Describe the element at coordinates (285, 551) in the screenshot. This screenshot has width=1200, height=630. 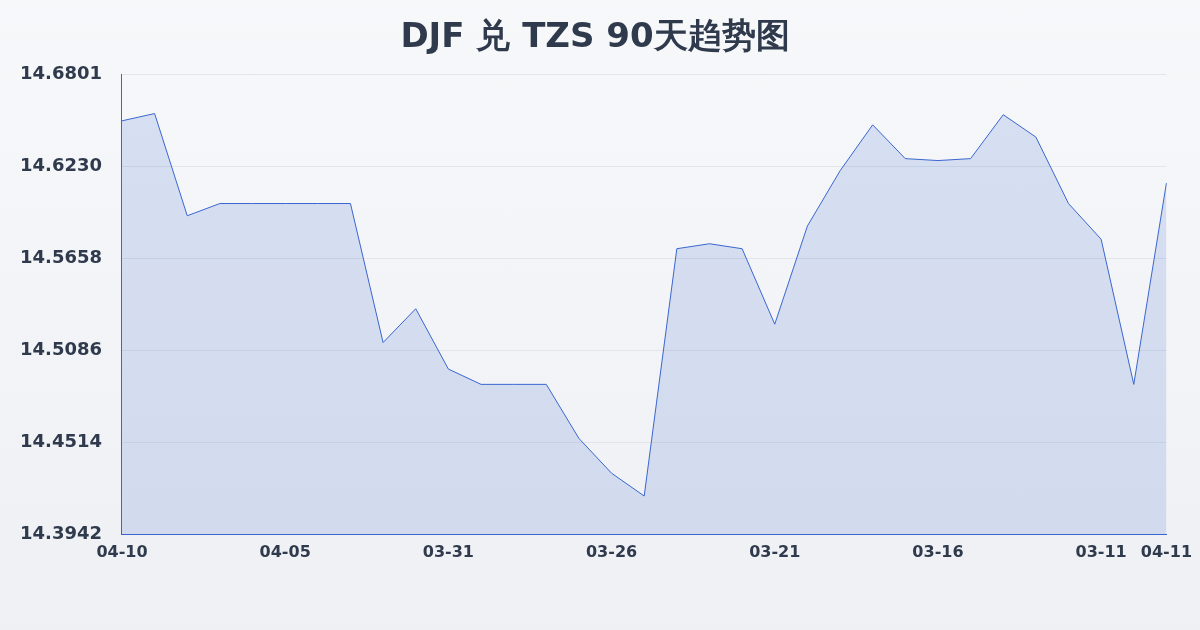
I see `x-tick-label: 04-05` at that location.